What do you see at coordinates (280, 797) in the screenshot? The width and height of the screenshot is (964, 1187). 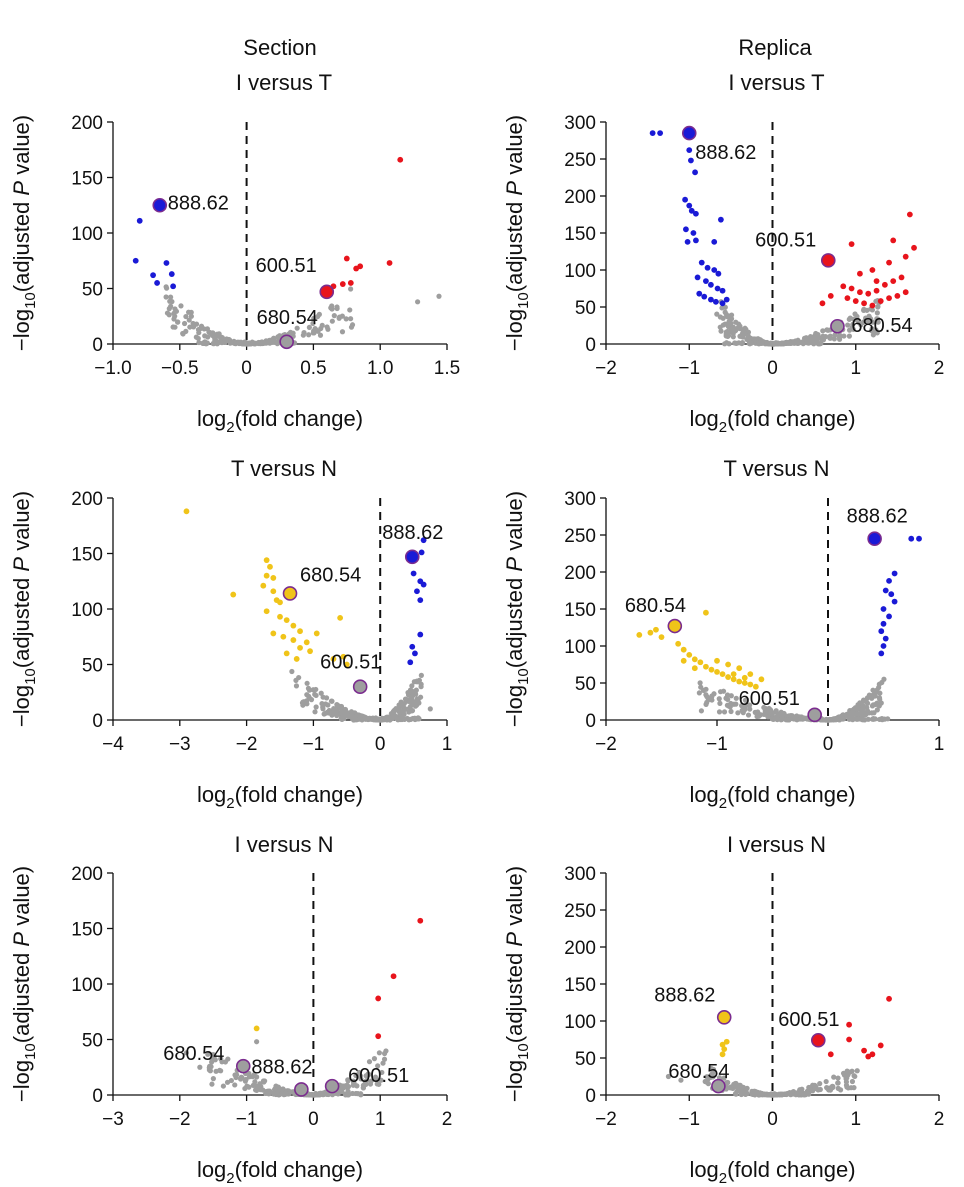 I see `x-axis-label: log2(fold change)` at bounding box center [280, 797].